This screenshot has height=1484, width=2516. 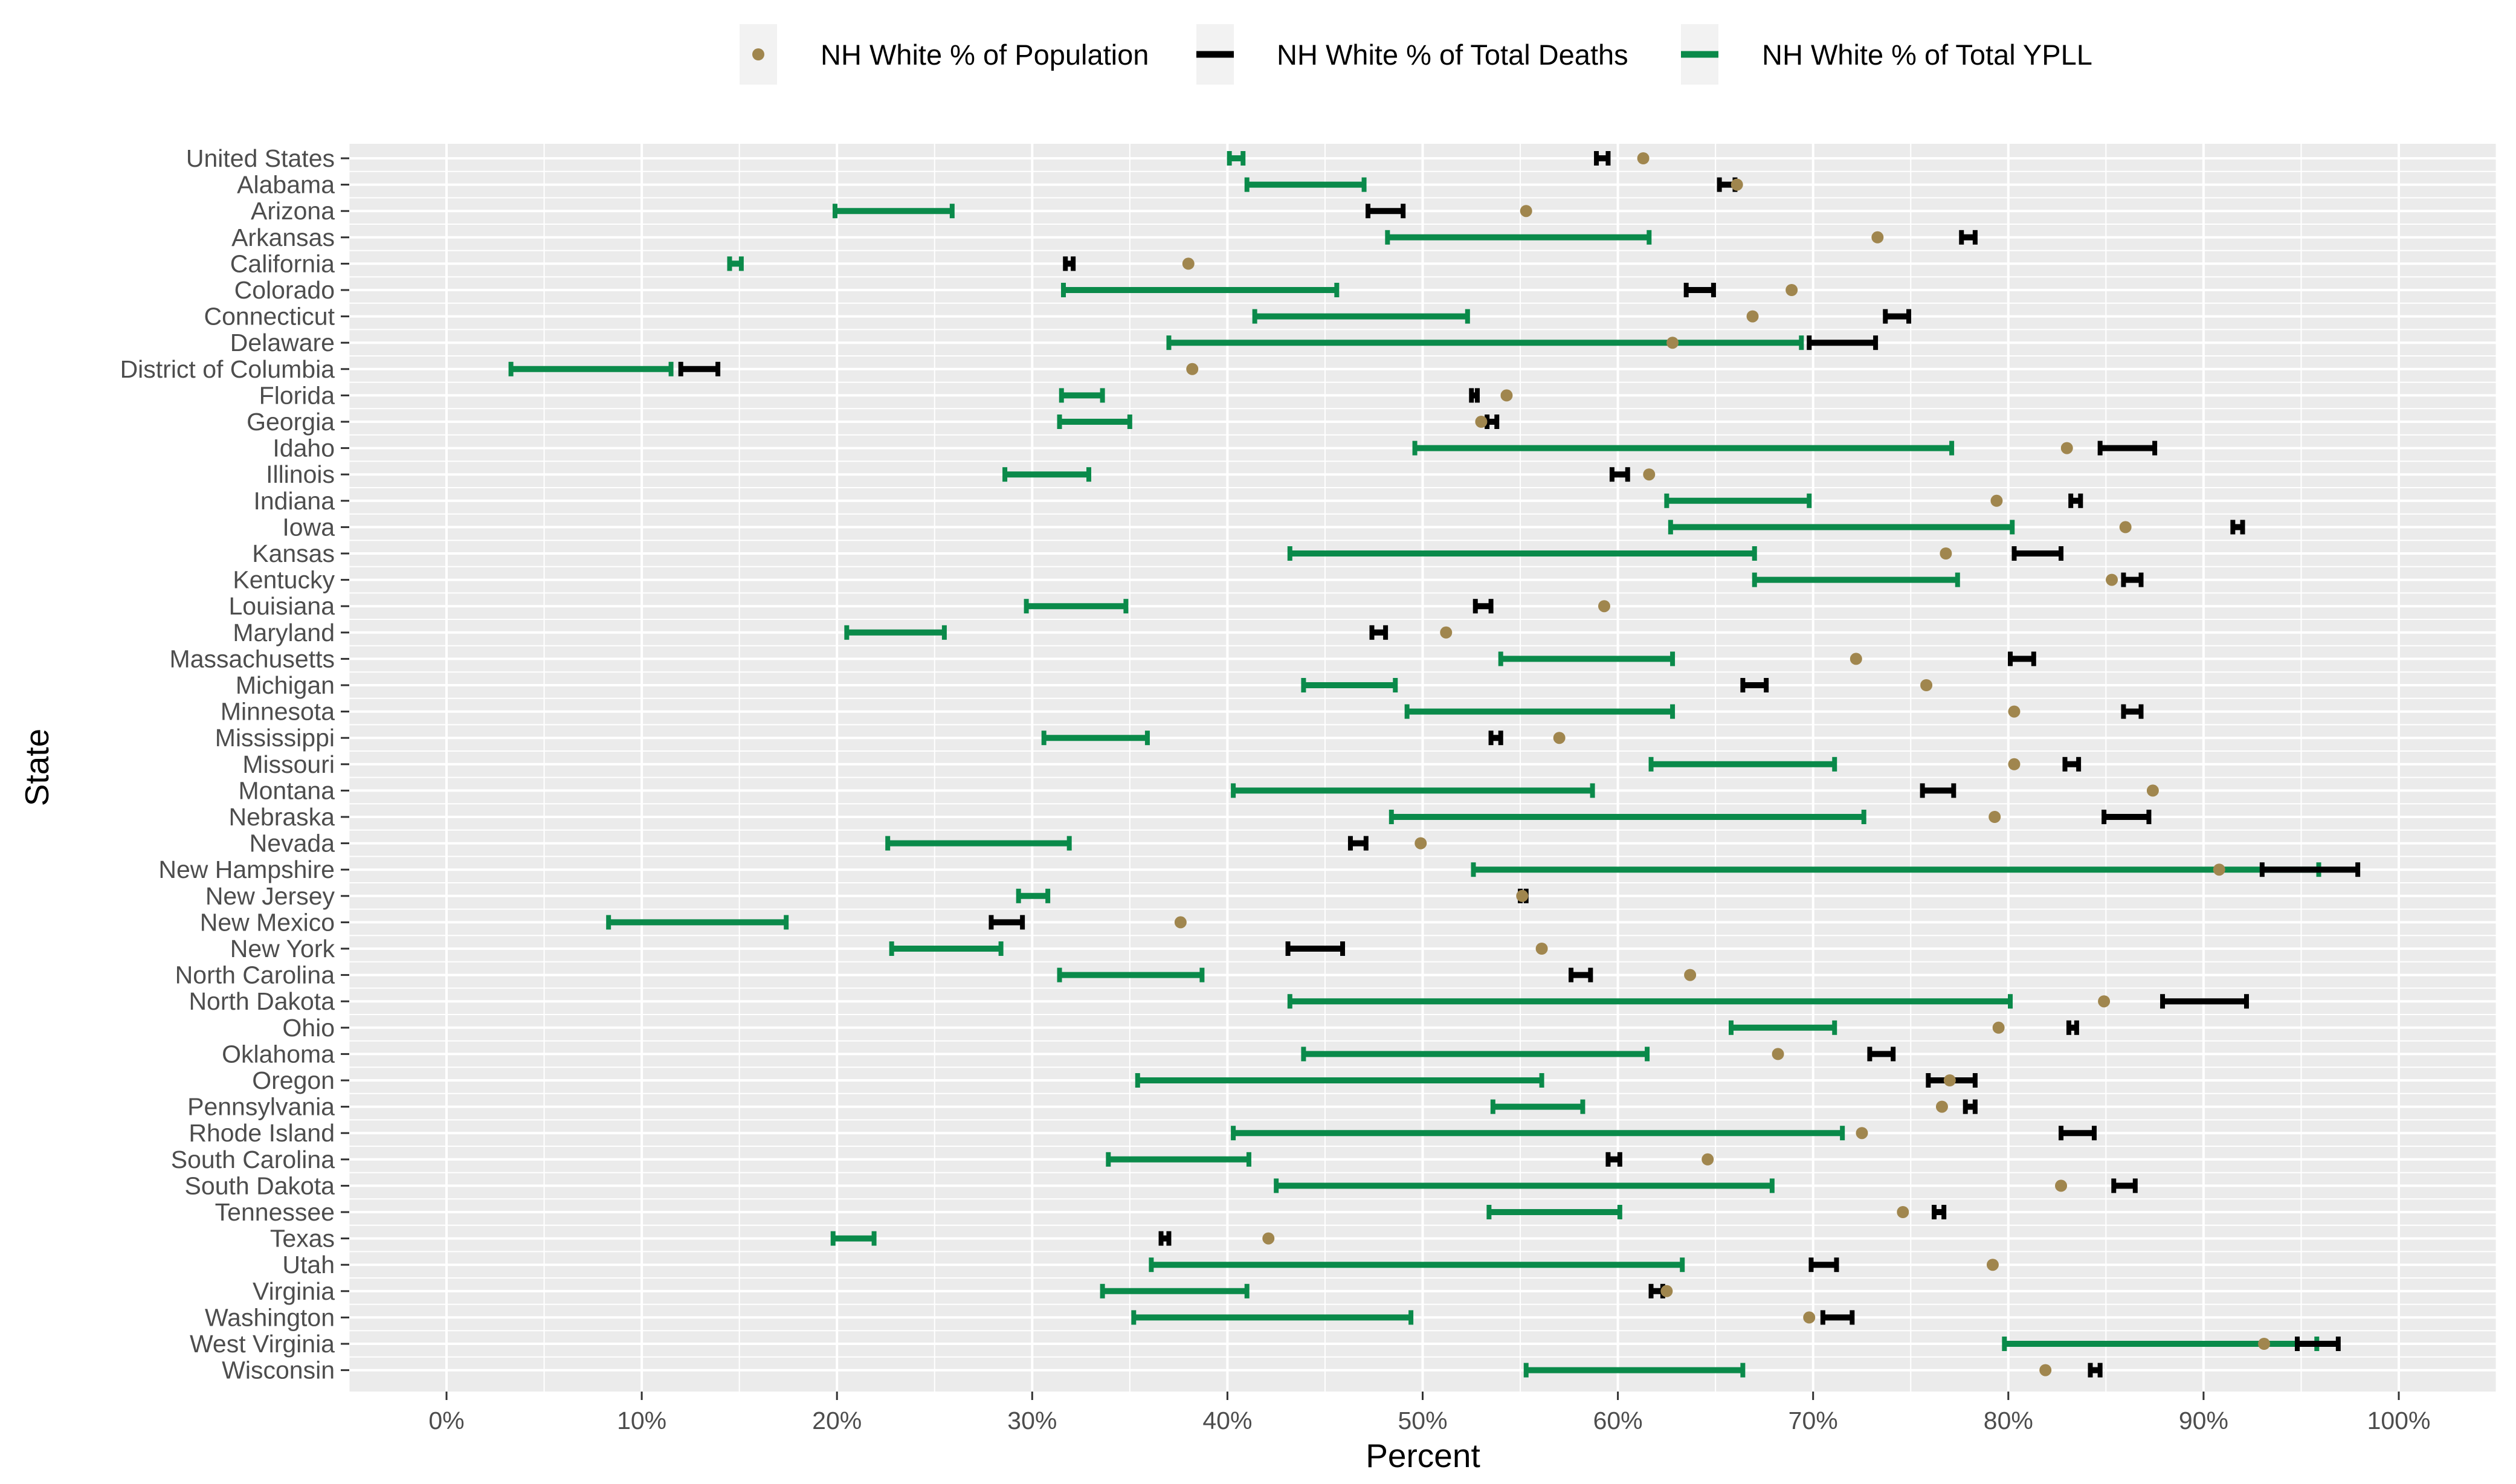 I want to click on y-tick-label: Iowa, so click(x=308, y=527).